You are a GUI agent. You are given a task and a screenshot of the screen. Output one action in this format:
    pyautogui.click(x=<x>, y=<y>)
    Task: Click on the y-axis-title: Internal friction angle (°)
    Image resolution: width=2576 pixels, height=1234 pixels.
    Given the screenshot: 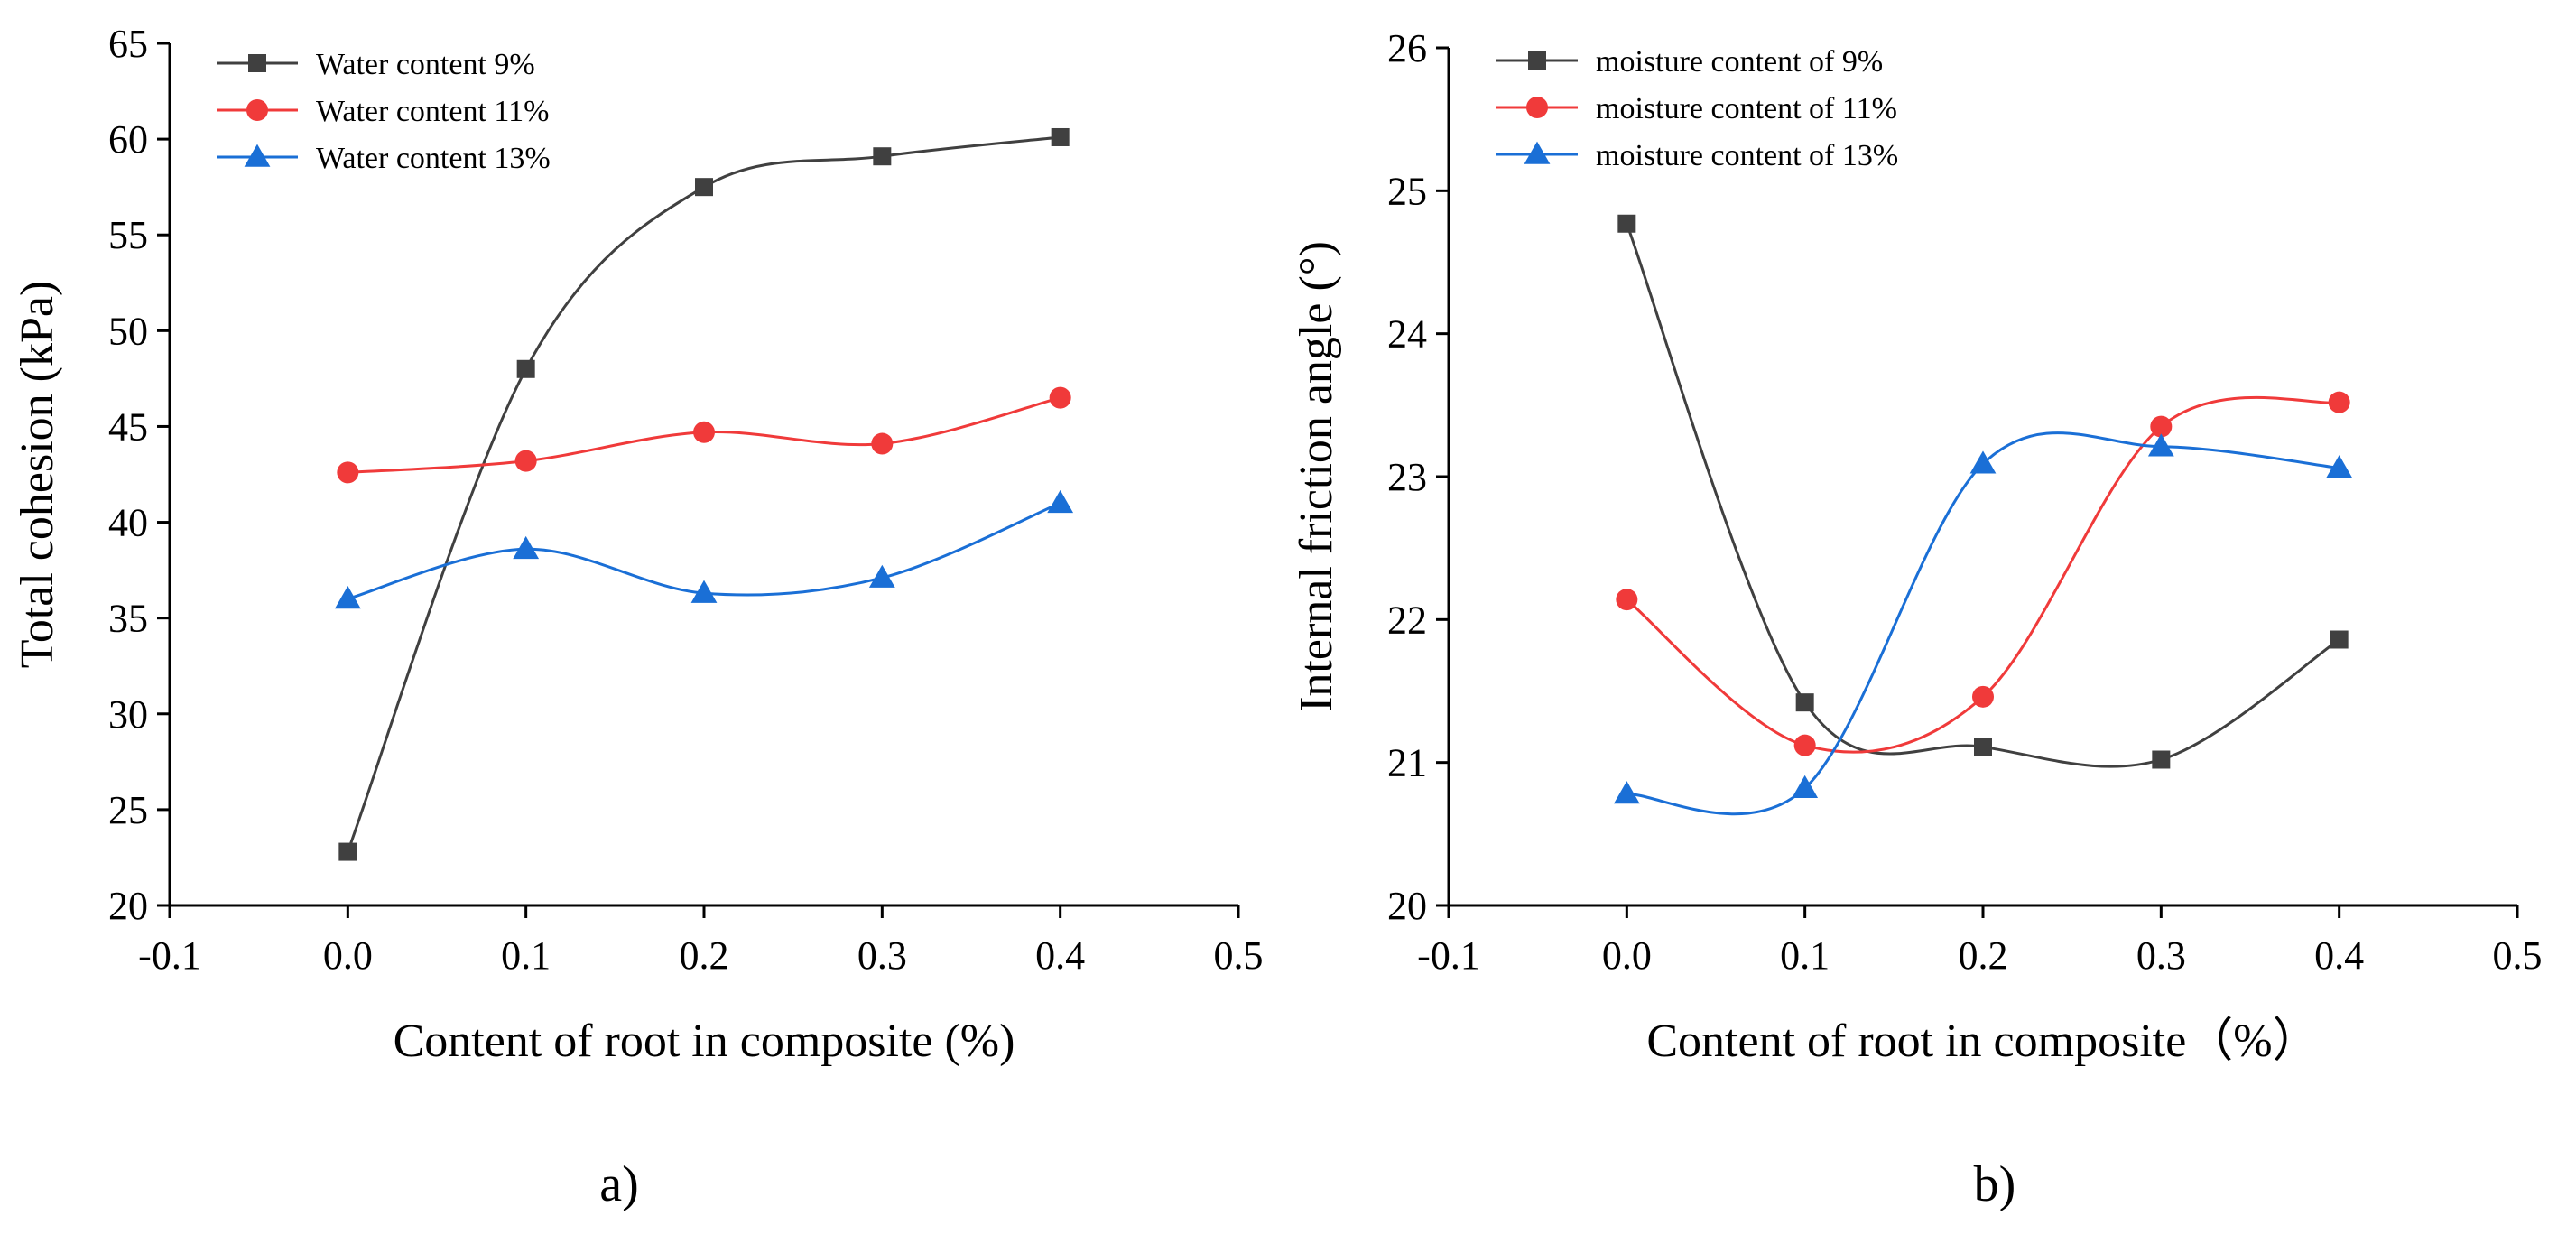 What is the action you would take?
    pyautogui.click(x=1316, y=477)
    